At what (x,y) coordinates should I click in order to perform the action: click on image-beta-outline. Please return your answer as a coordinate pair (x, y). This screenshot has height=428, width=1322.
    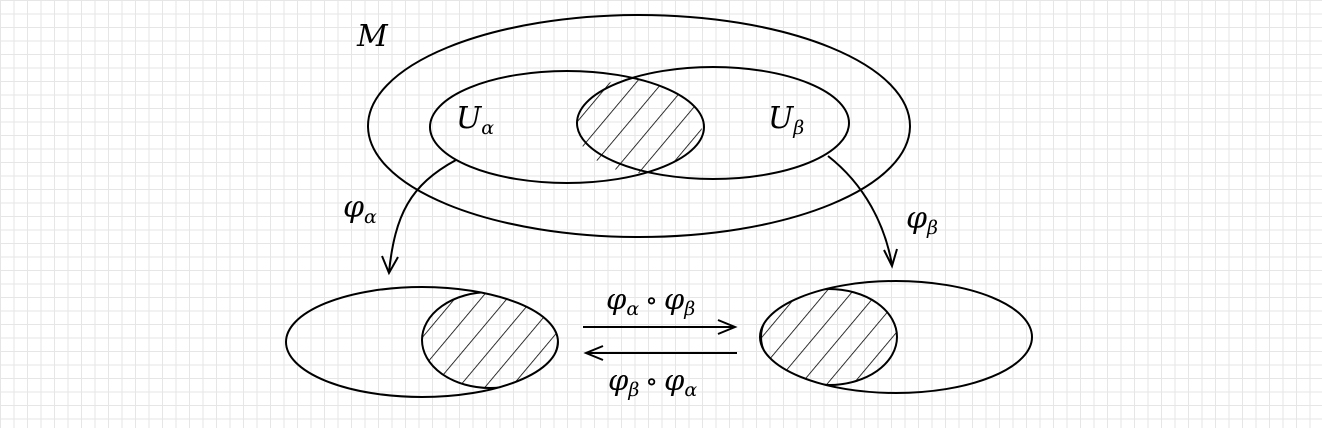
    Looking at the image, I should click on (896, 337).